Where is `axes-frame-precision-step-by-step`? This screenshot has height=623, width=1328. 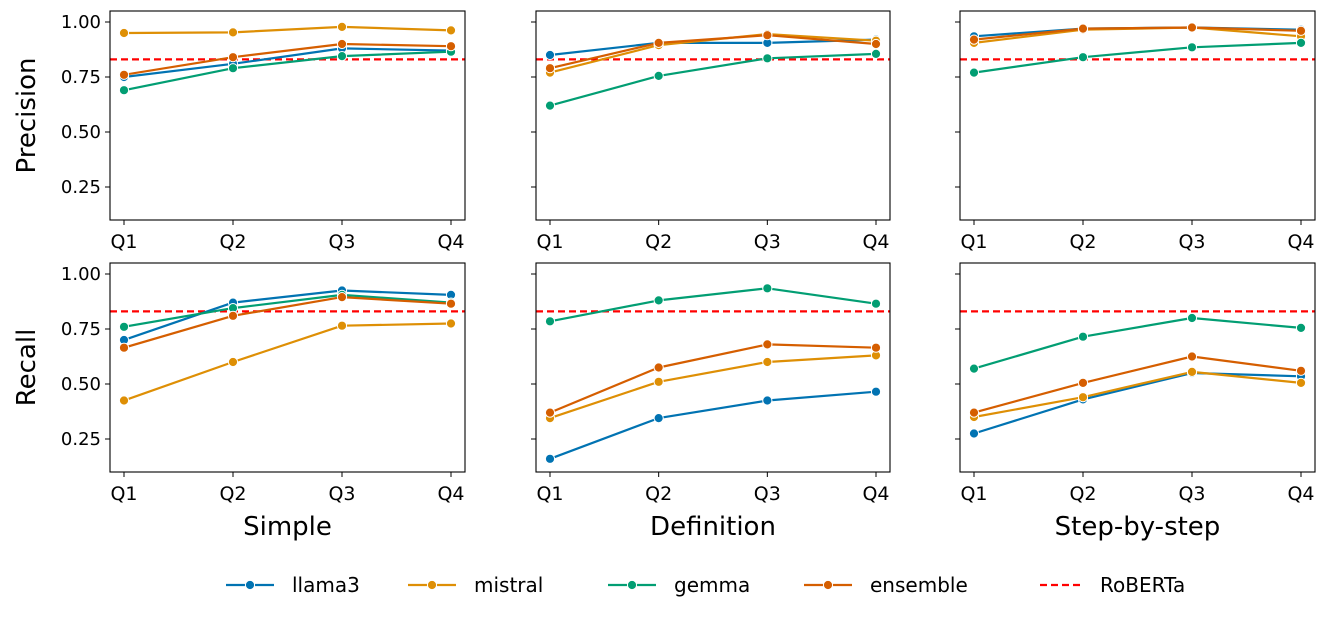
axes-frame-precision-step-by-step is located at coordinates (1137, 115).